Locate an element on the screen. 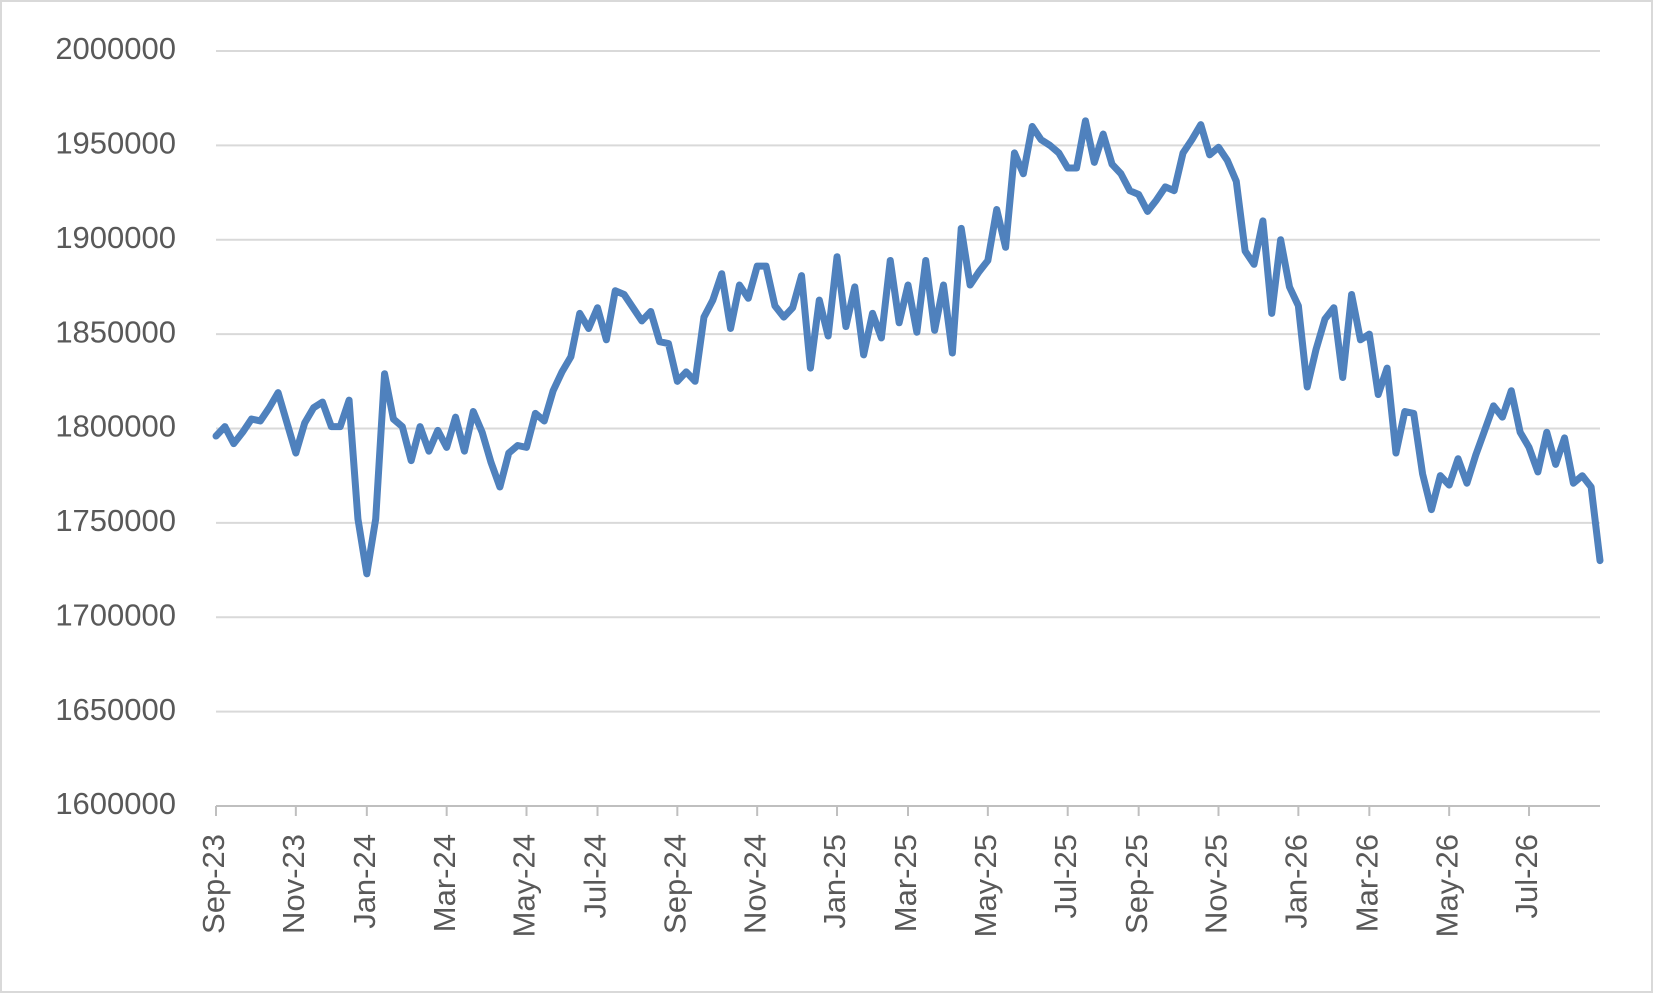 The image size is (1653, 993). x-tick-label: Jan-24 is located at coordinates (364, 881).